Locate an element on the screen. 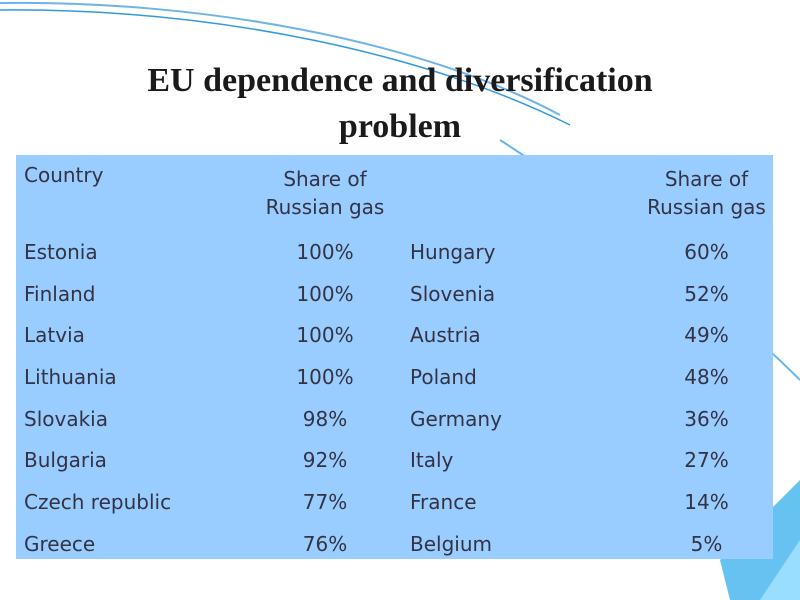 The width and height of the screenshot is (800, 600). table-row: Greece 76% Belgium 5% is located at coordinates (394, 544).